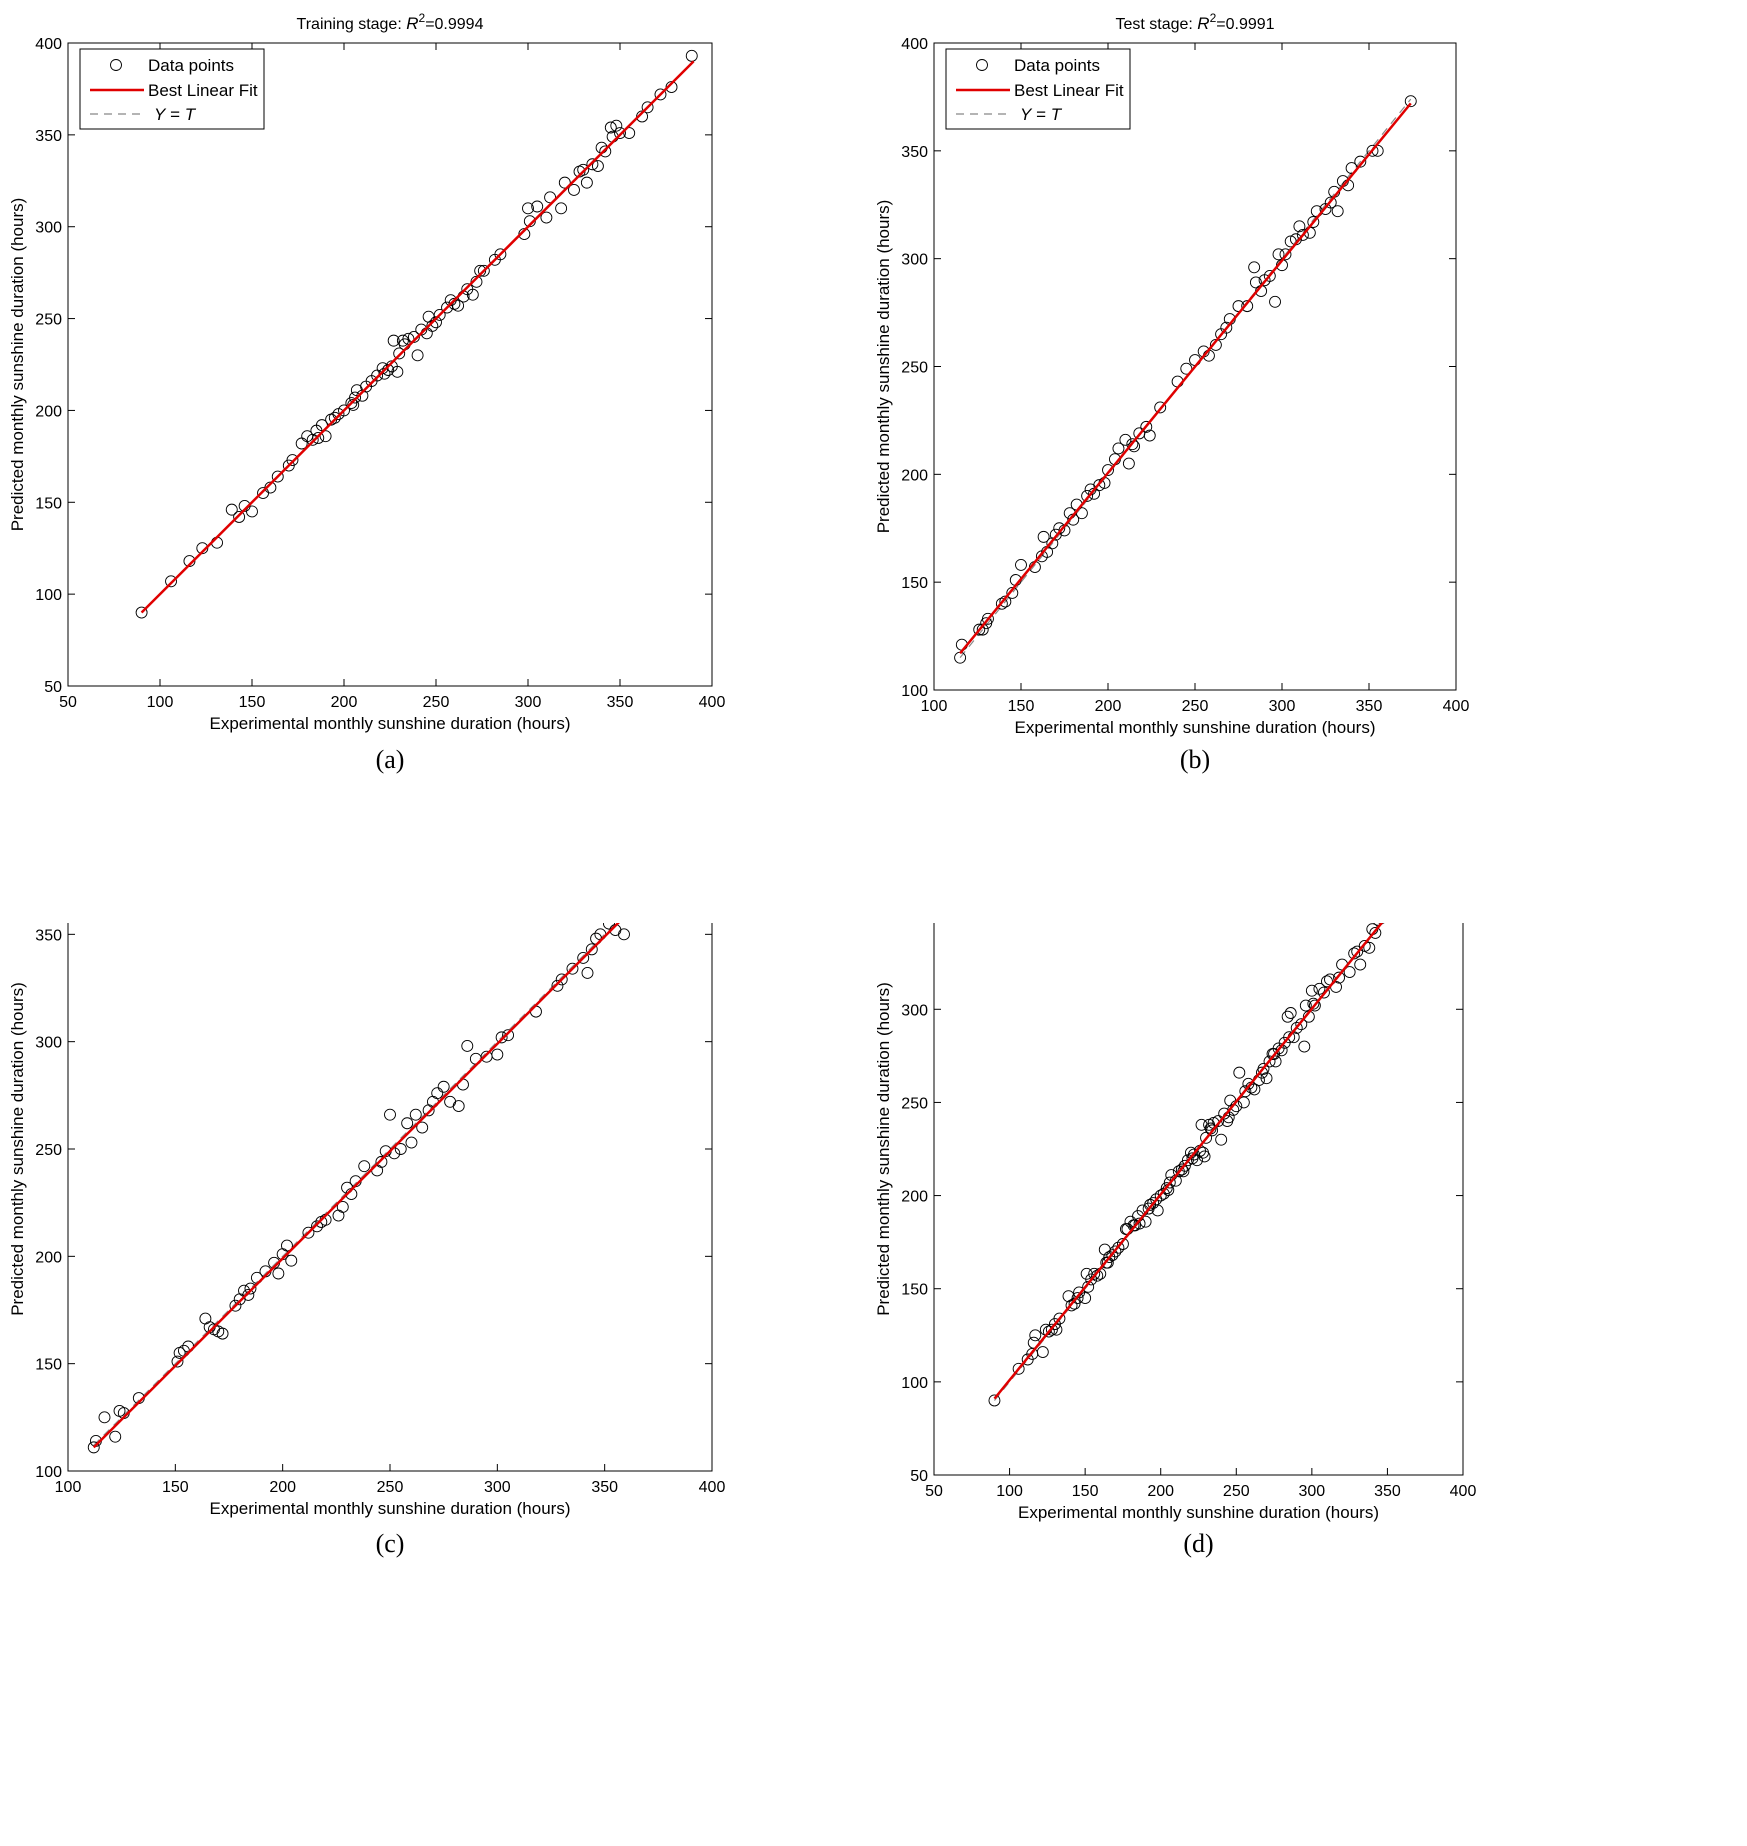  What do you see at coordinates (1041, 114) in the screenshot?
I see `legend-label: Y = T` at bounding box center [1041, 114].